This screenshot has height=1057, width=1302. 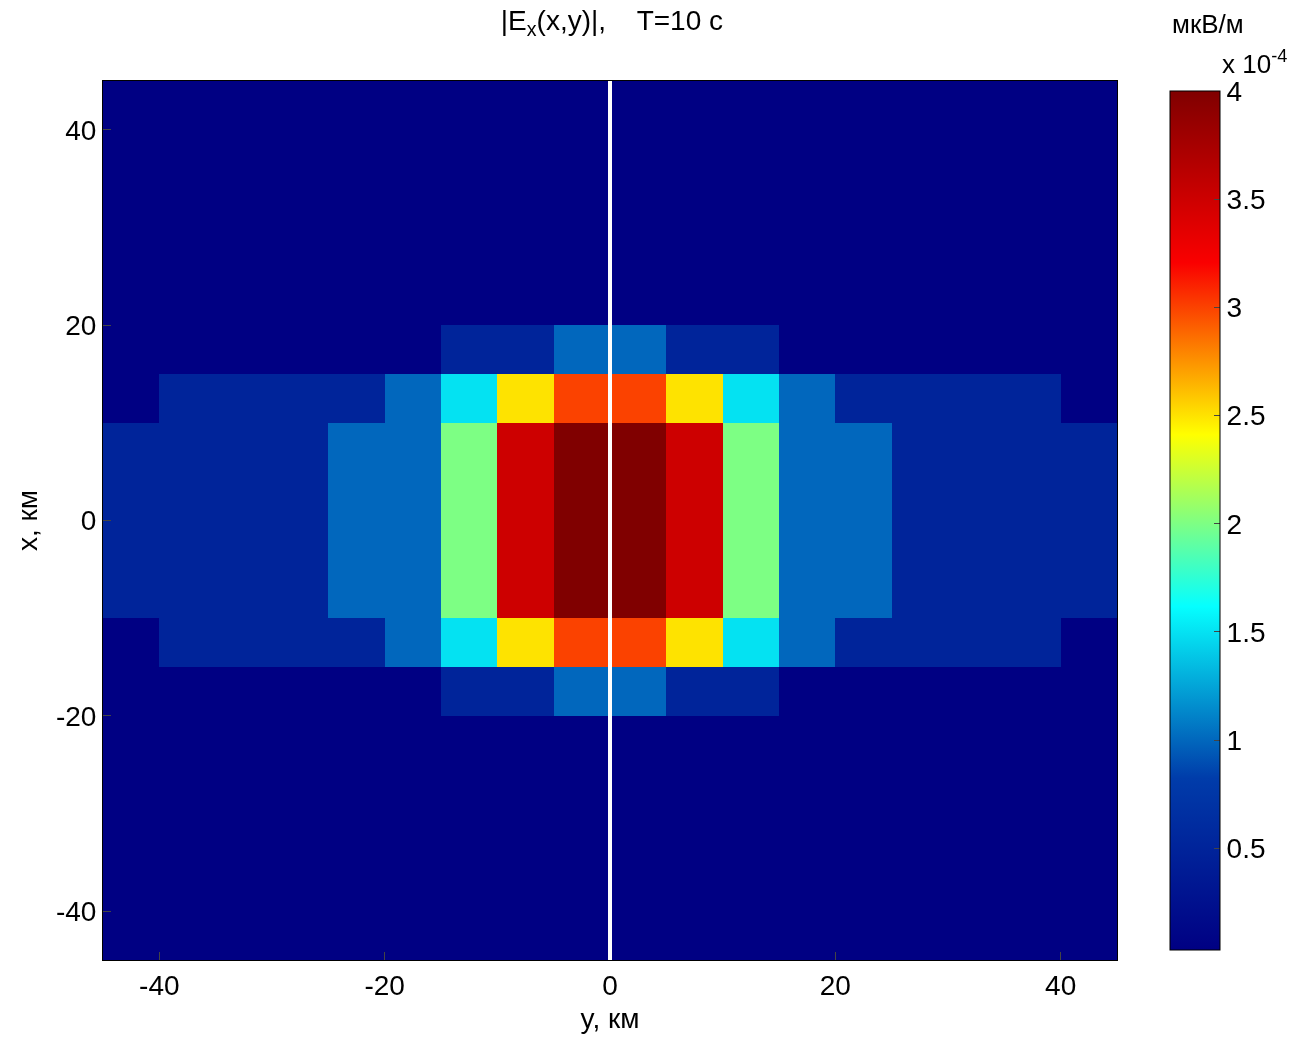 I want to click on x-axis-title: y, км, so click(x=610, y=1018).